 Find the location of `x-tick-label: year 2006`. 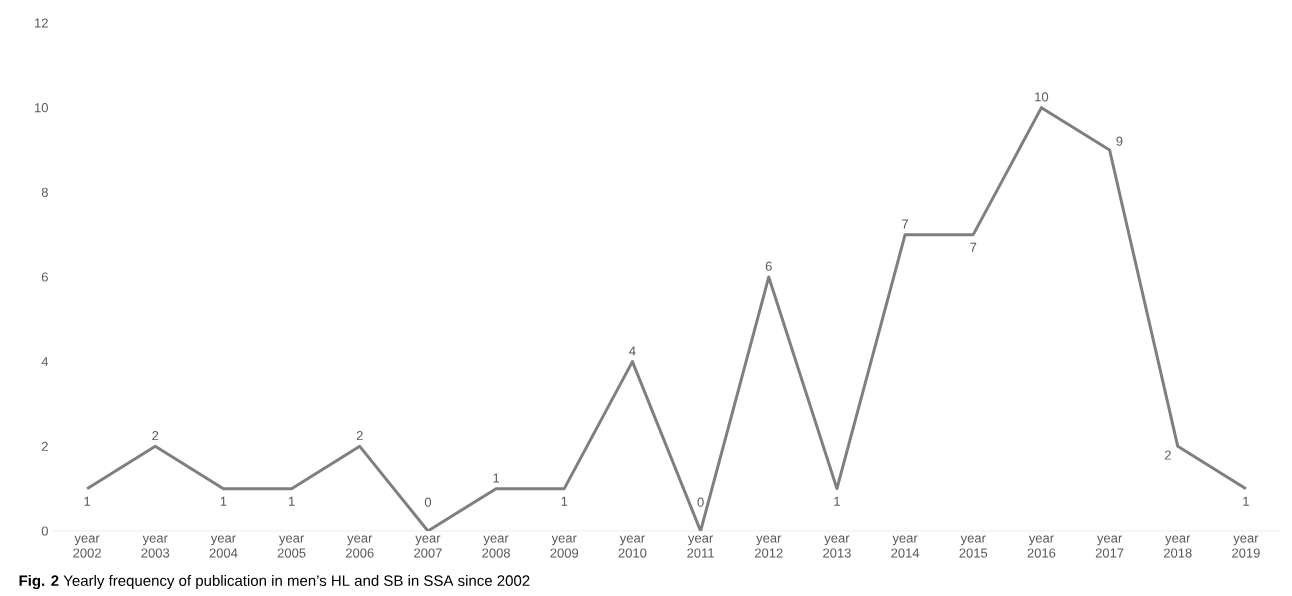

x-tick-label: year 2006 is located at coordinates (359, 546).